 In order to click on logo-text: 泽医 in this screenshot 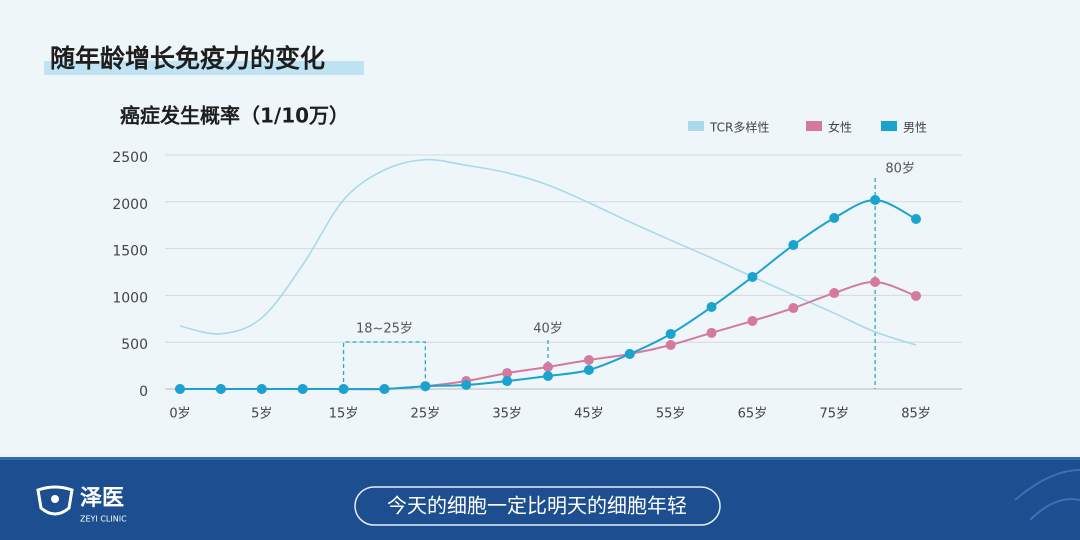, I will do `click(102, 498)`.